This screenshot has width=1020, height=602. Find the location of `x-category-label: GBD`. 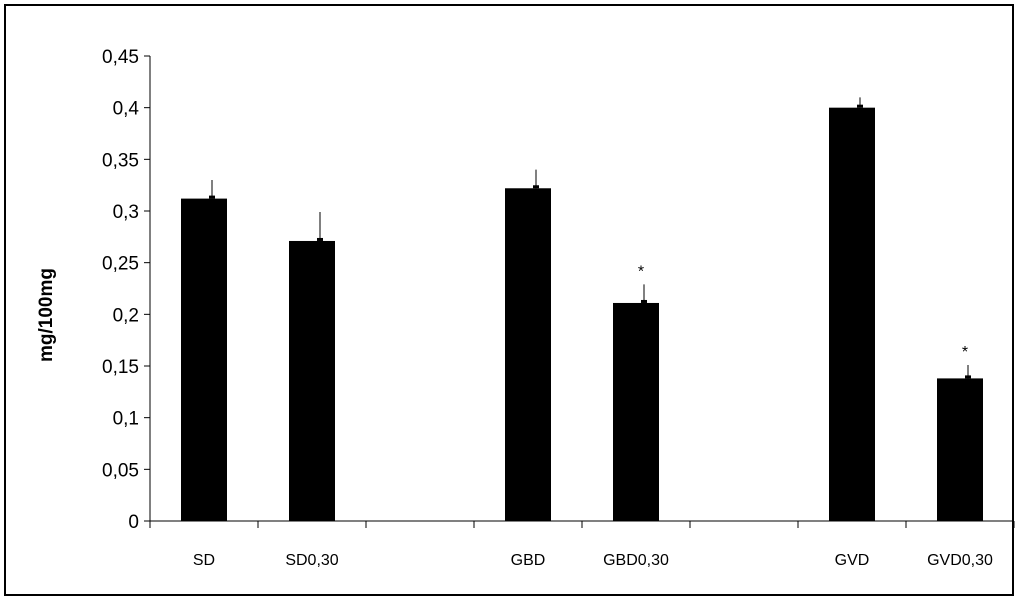

x-category-label: GBD is located at coordinates (528, 560).